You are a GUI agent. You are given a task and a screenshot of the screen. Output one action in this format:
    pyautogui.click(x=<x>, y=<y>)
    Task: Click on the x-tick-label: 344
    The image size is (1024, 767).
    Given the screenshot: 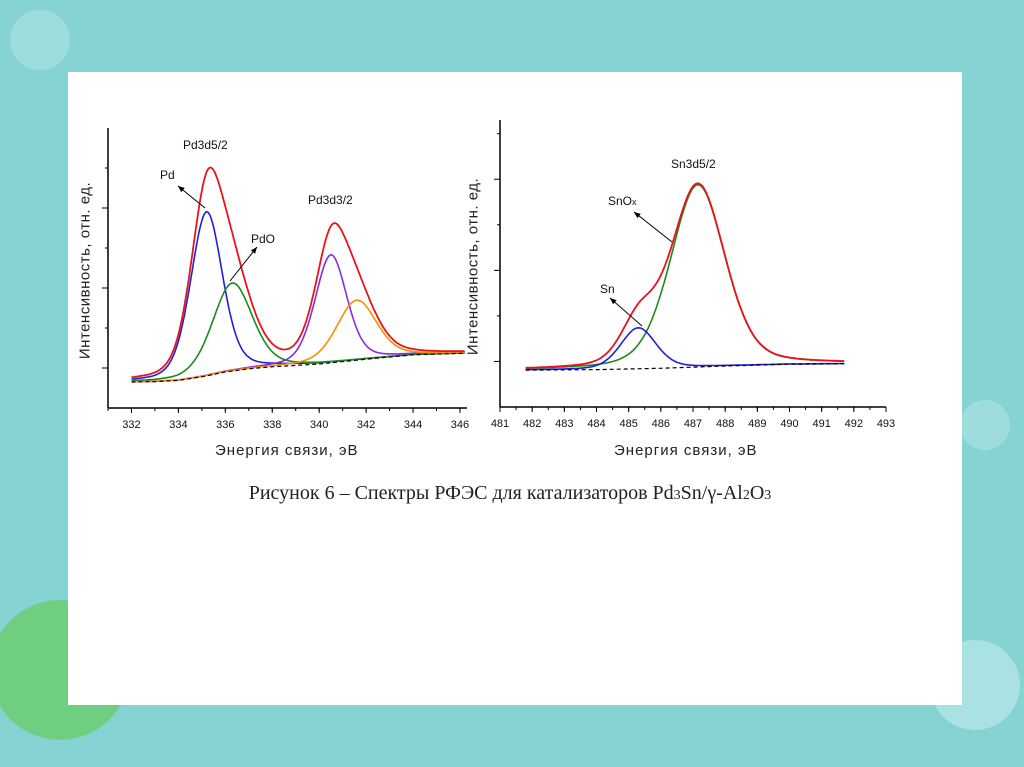 What is the action you would take?
    pyautogui.click(x=413, y=425)
    